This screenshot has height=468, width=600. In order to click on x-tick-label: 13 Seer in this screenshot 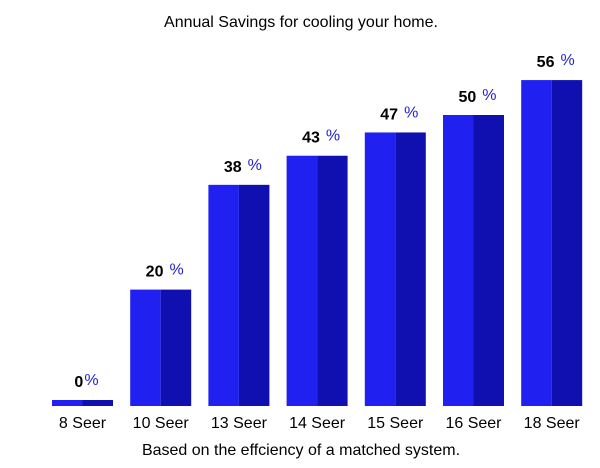, I will do `click(239, 423)`.